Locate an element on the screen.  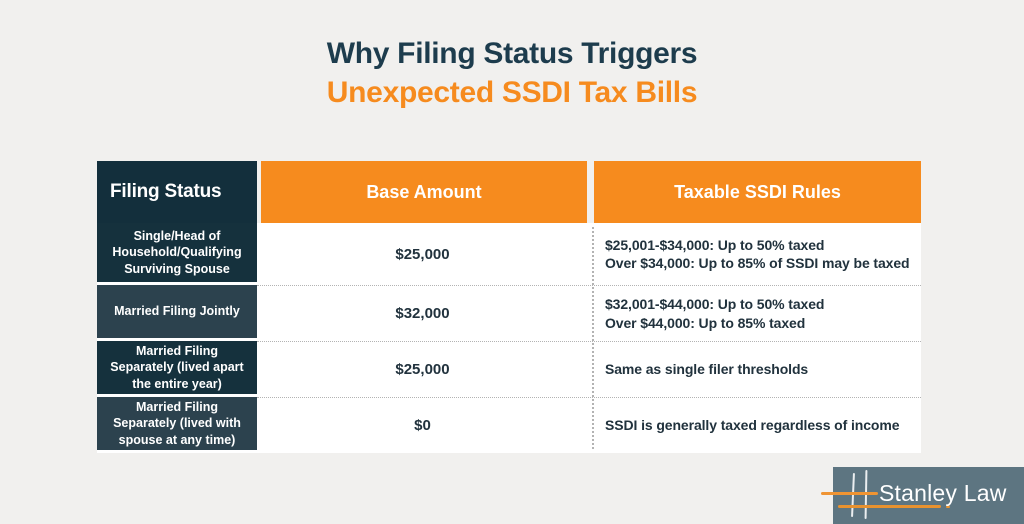
title-line-1: Why Filing Status Triggers is located at coordinates (512, 53).